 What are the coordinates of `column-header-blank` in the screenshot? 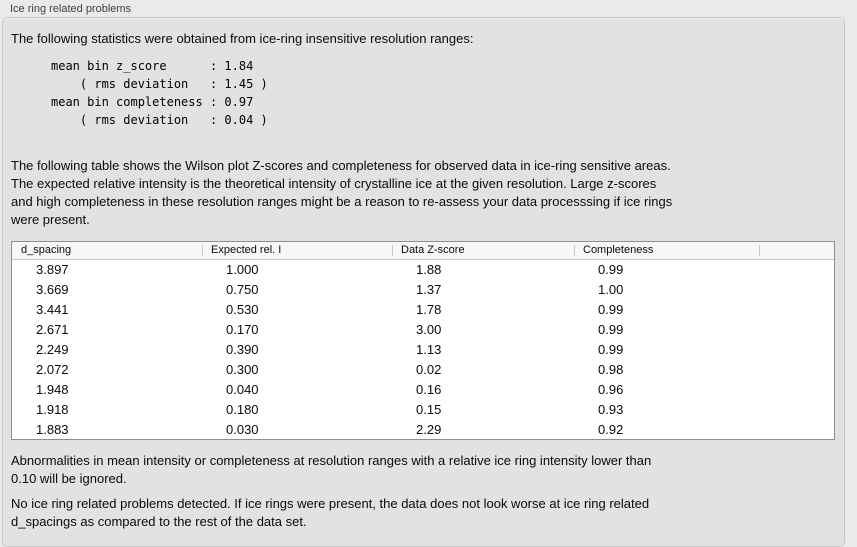 It's located at (796, 251).